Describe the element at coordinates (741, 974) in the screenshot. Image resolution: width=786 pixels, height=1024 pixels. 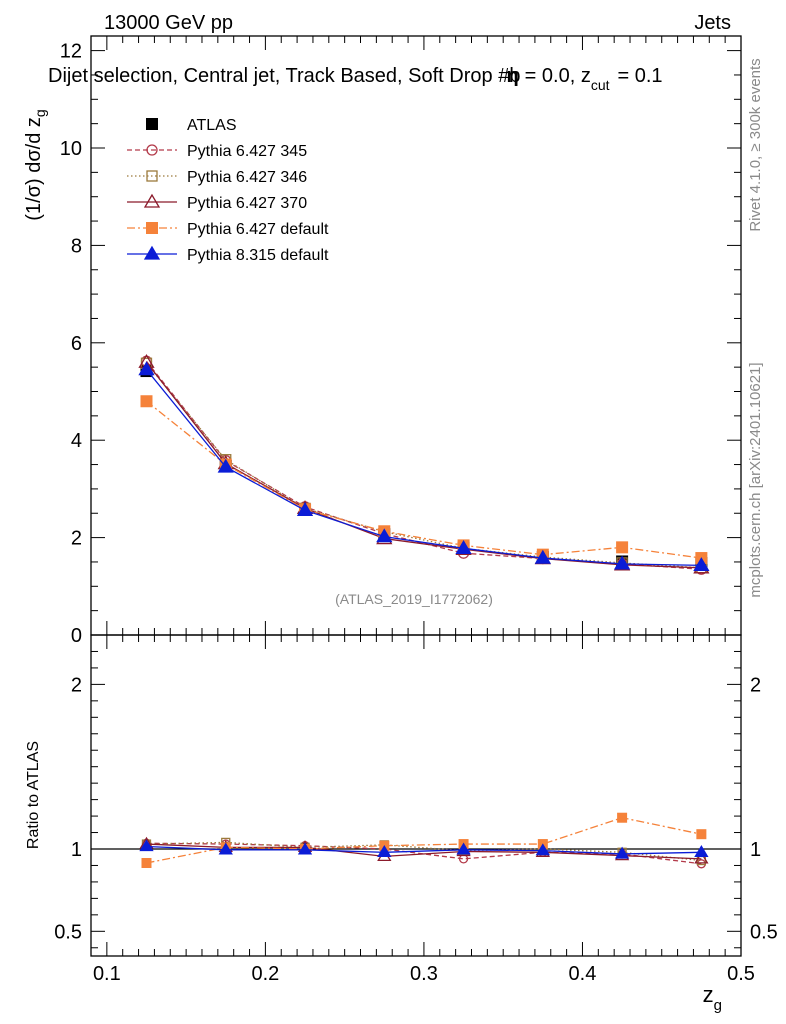
I see `x-tick-label: 0.5` at that location.